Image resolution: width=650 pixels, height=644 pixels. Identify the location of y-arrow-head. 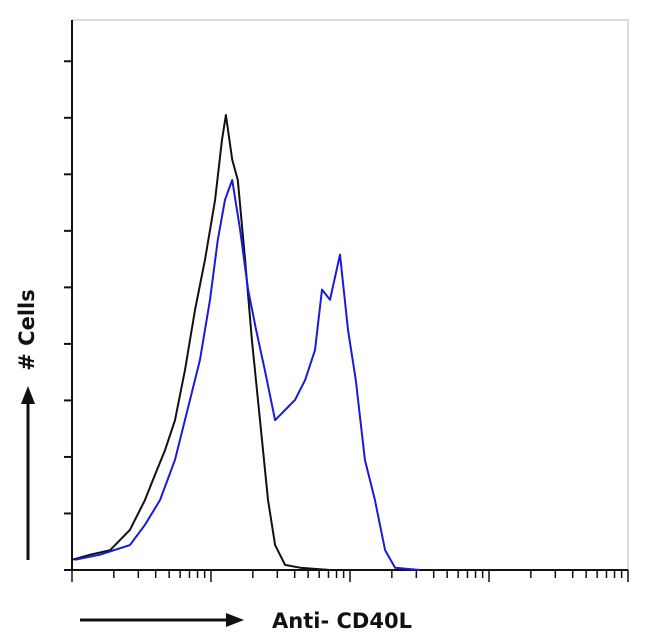
(28, 395).